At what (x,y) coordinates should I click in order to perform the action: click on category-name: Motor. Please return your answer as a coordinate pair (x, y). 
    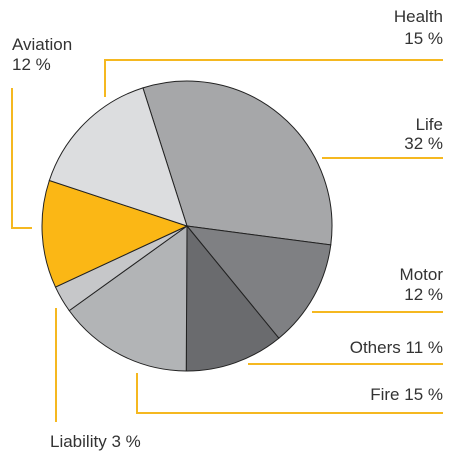
    Looking at the image, I should click on (422, 274).